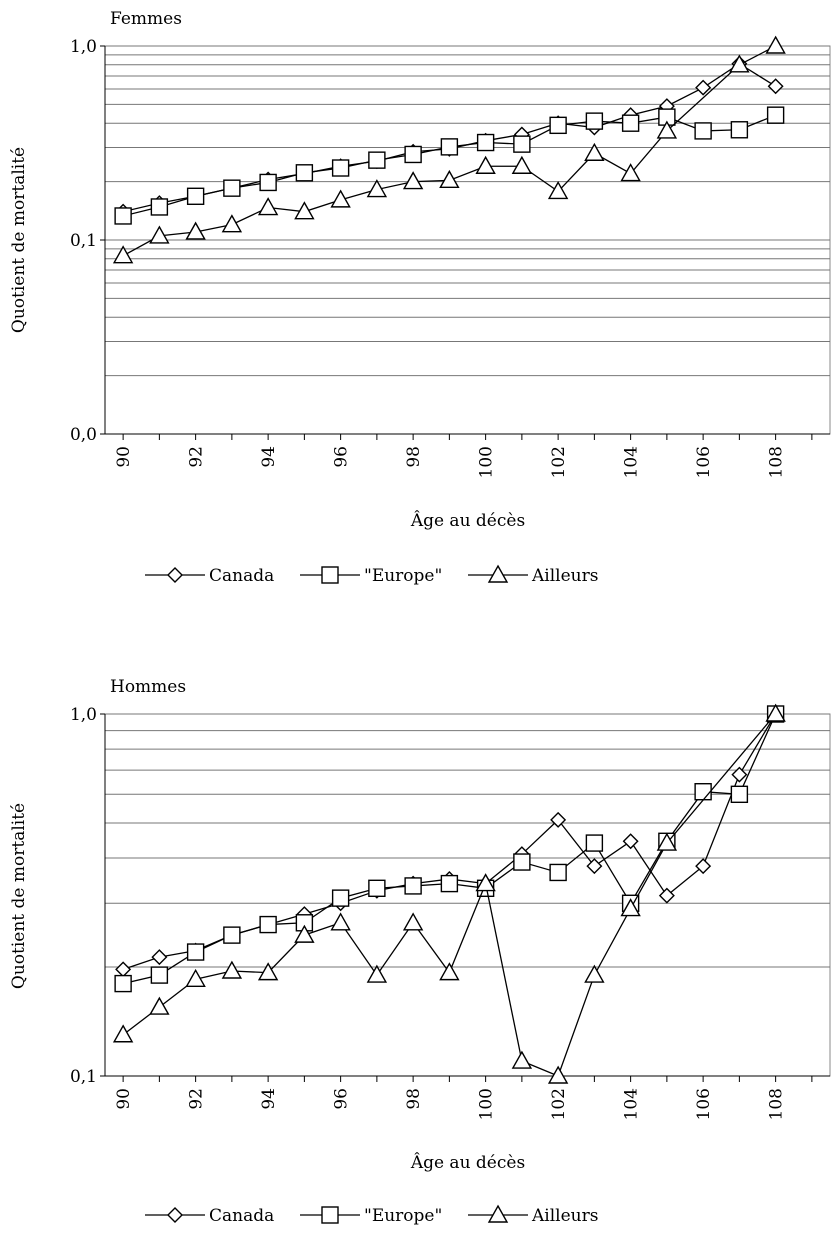 This screenshot has width=837, height=1235. What do you see at coordinates (414, 1099) in the screenshot?
I see `x-tick-label: 98` at bounding box center [414, 1099].